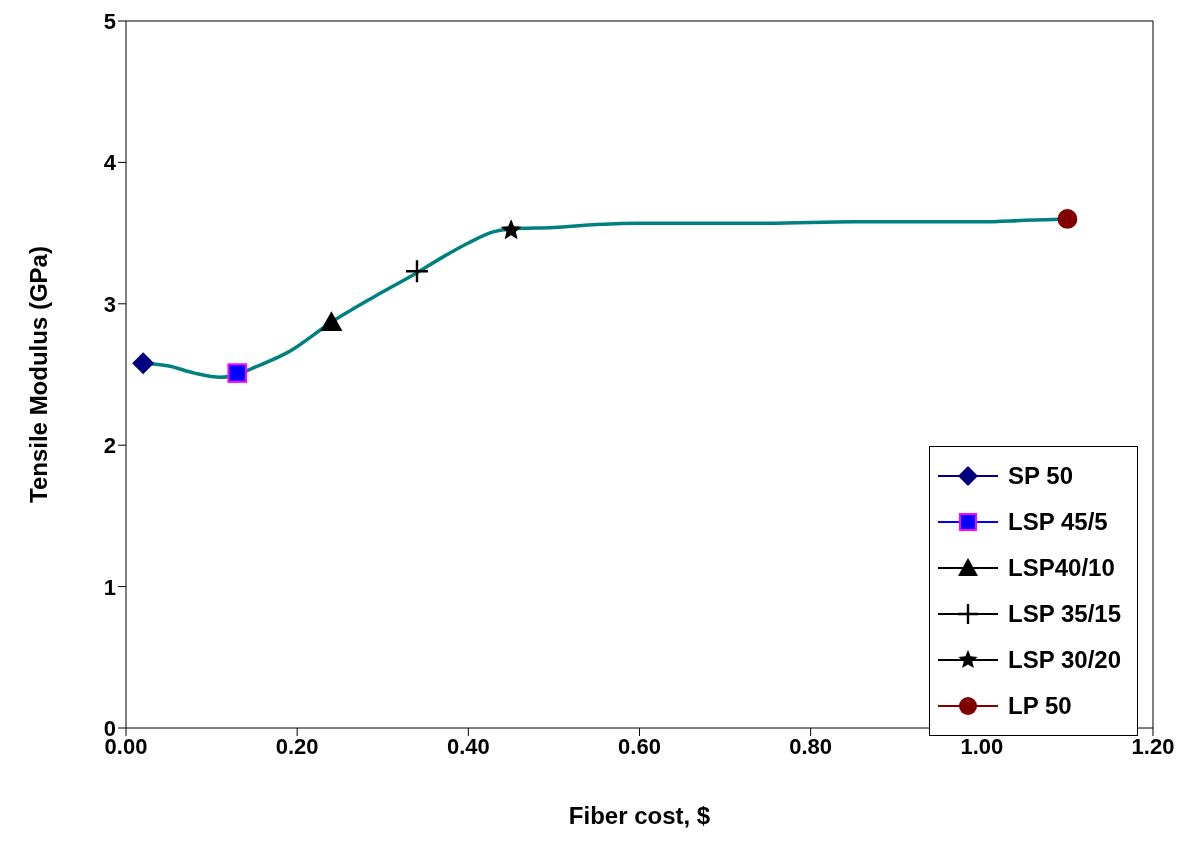 Image resolution: width=1196 pixels, height=855 pixels. Describe the element at coordinates (1064, 660) in the screenshot. I see `legend-label: LSP 30/20` at that location.